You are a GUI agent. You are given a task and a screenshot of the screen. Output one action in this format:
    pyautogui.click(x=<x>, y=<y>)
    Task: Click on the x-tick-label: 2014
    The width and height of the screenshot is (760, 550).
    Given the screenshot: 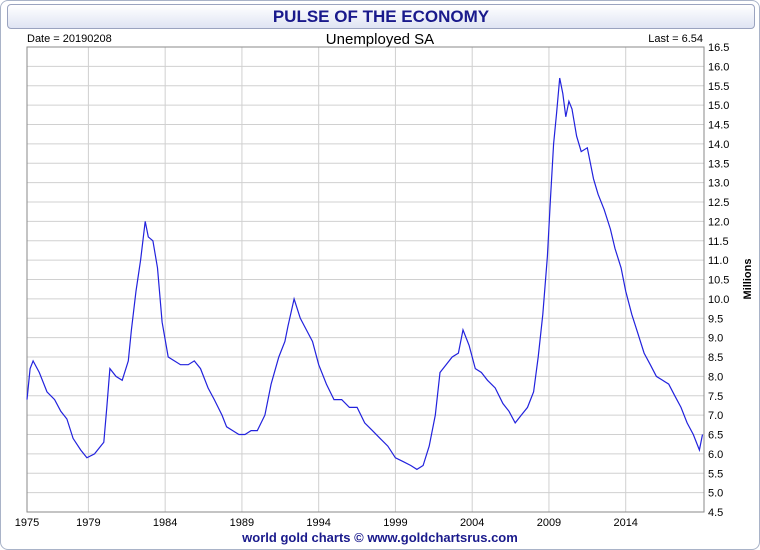 What is the action you would take?
    pyautogui.click(x=625, y=523)
    